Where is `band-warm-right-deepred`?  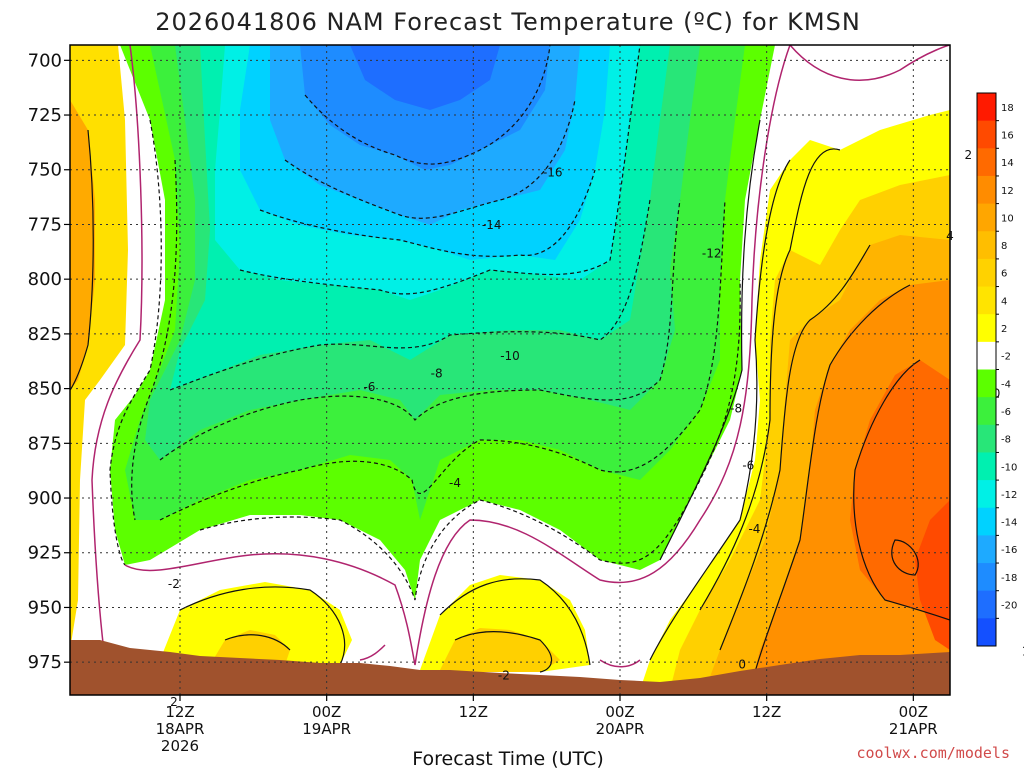 band-warm-right-deepred is located at coordinates (932, 575).